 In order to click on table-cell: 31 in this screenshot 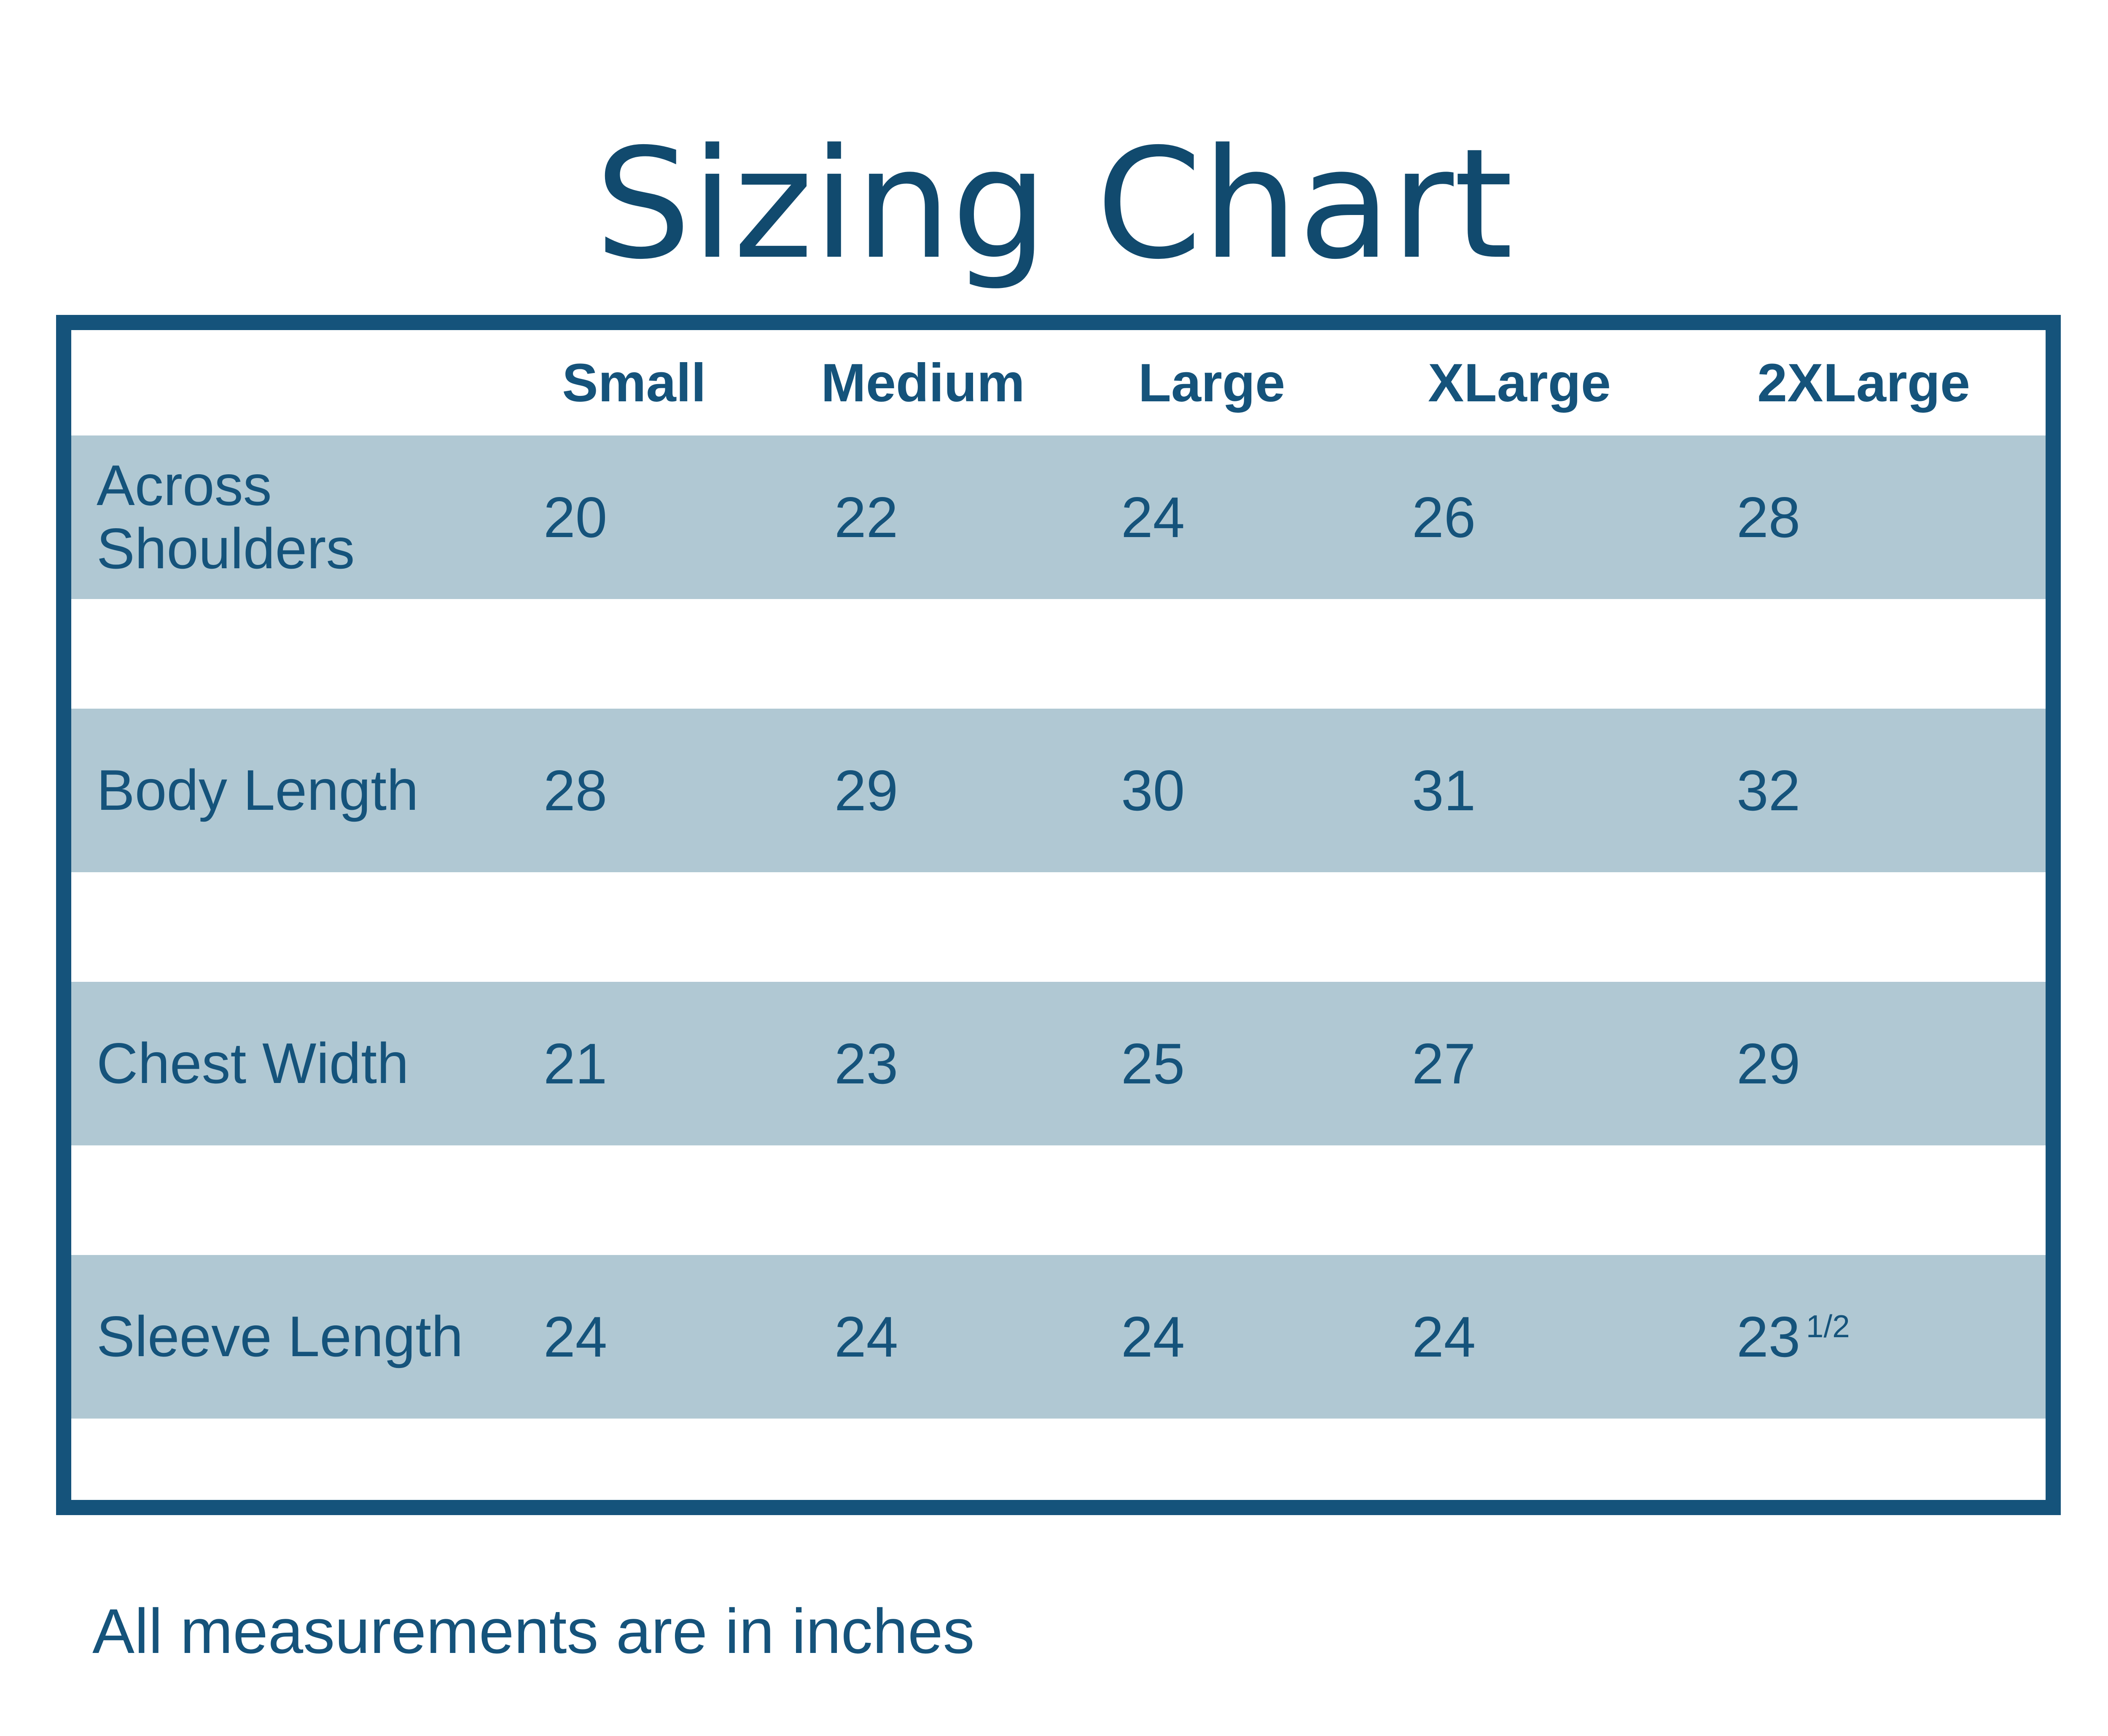, I will do `click(1444, 790)`.